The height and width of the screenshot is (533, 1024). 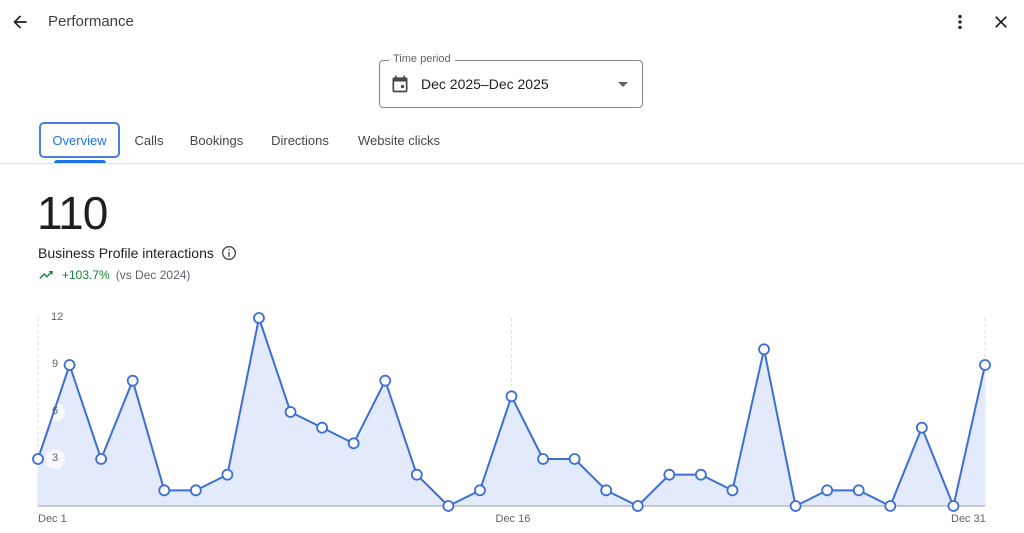 What do you see at coordinates (300, 140) in the screenshot?
I see `tab-directions: Directions` at bounding box center [300, 140].